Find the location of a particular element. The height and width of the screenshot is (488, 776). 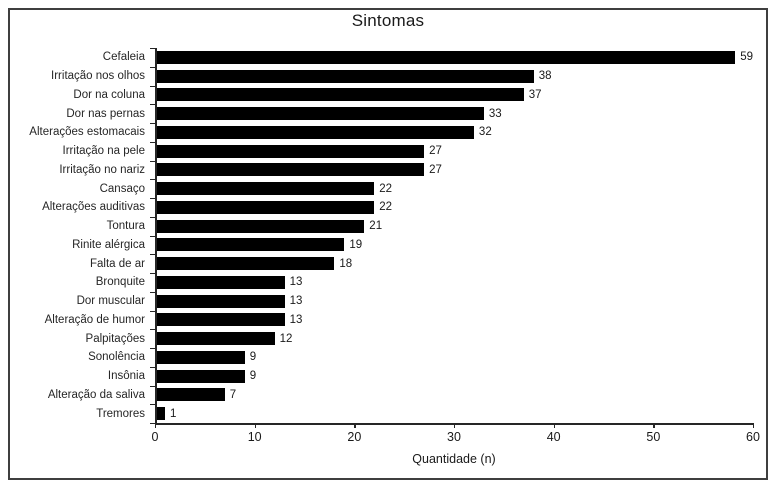

chart-row: Alterações estomacais 32 is located at coordinates (388, 132).